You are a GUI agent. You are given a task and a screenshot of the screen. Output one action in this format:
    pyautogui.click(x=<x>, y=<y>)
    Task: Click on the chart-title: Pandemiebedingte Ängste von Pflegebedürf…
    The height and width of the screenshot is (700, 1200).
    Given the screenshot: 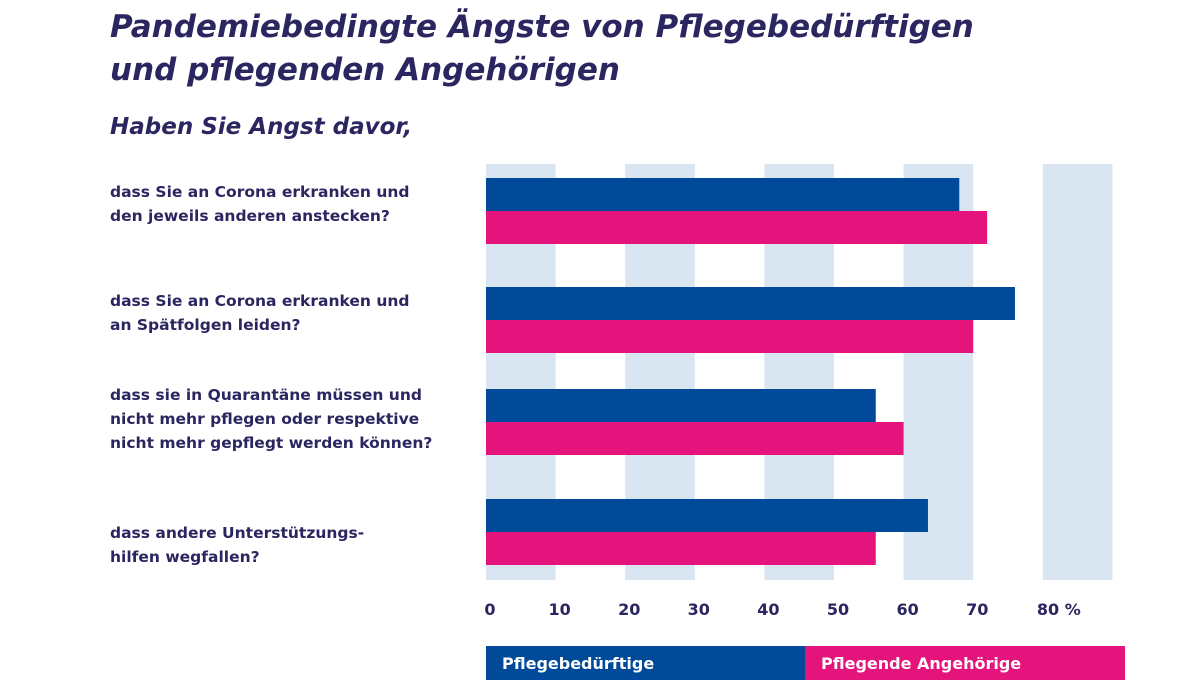 What is the action you would take?
    pyautogui.click(x=640, y=49)
    